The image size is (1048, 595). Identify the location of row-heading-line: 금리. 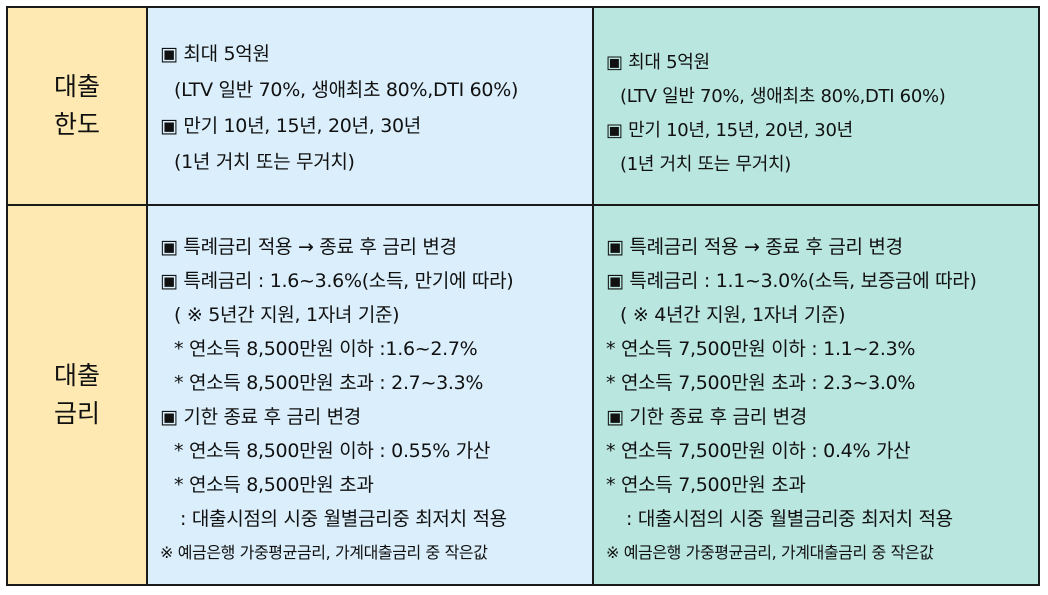
(76, 413).